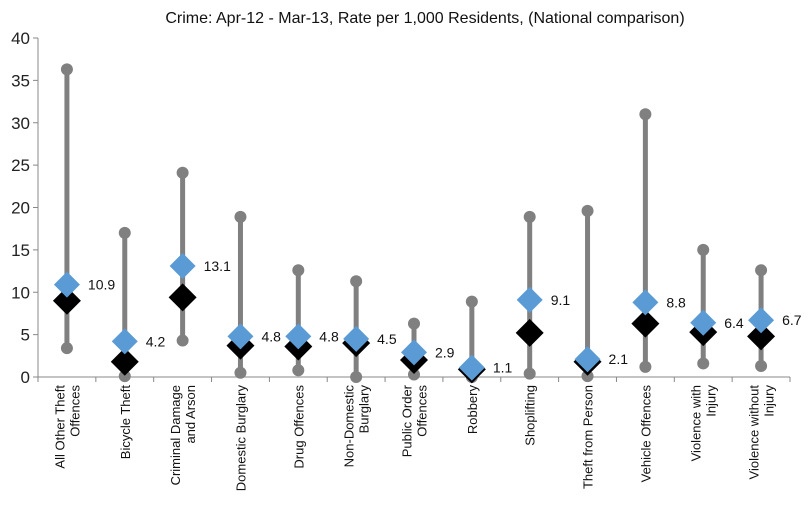 The image size is (807, 512). What do you see at coordinates (792, 320) in the screenshot?
I see `value-label: 6.7` at bounding box center [792, 320].